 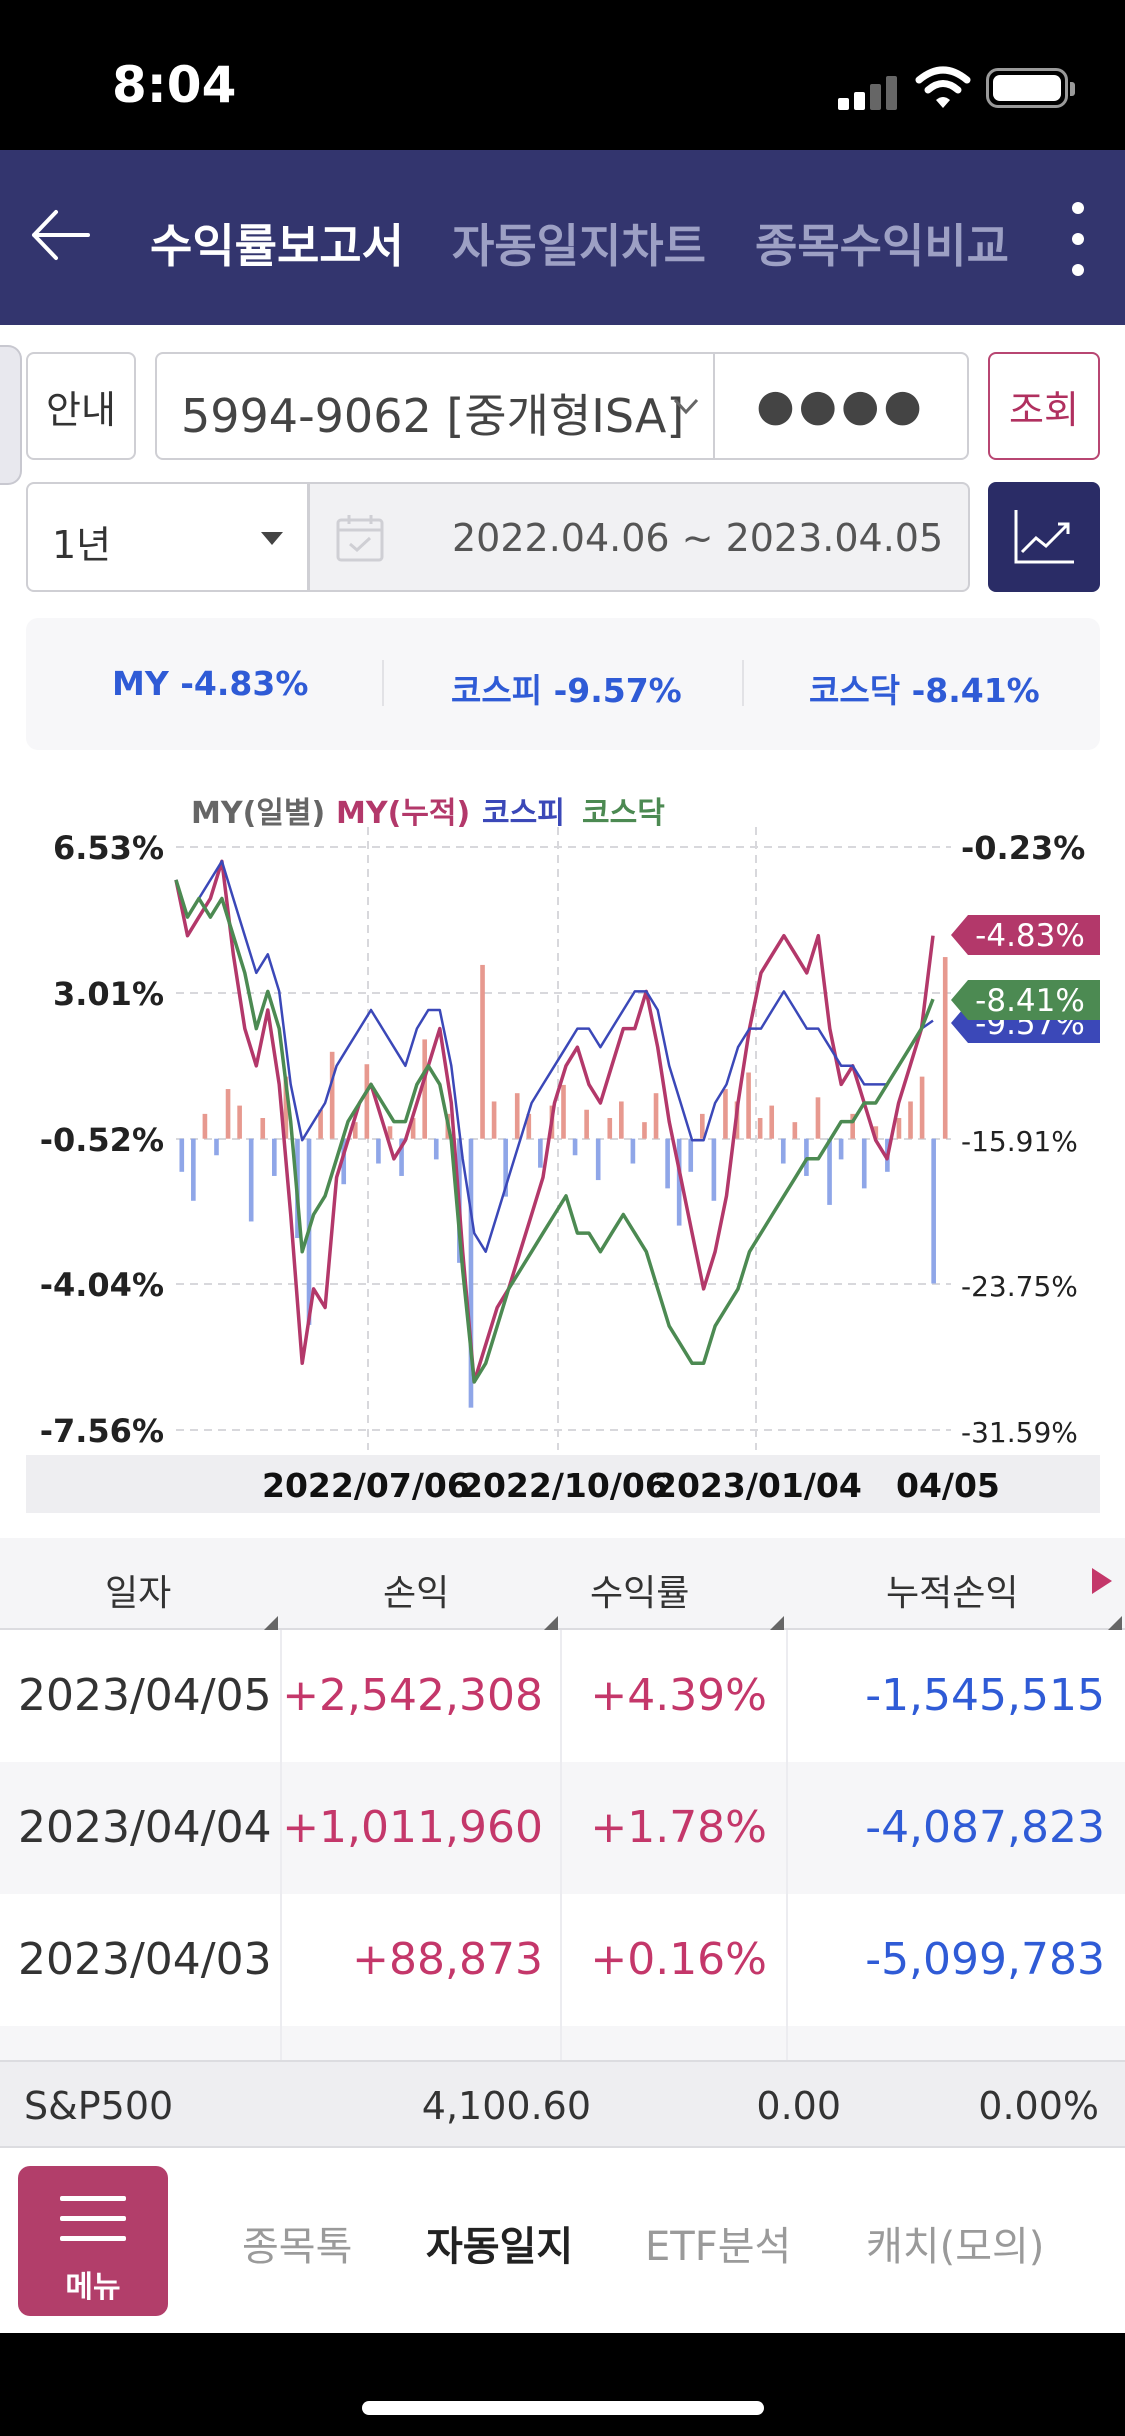 What do you see at coordinates (82, 545) in the screenshot?
I see `period-value: 1년` at bounding box center [82, 545].